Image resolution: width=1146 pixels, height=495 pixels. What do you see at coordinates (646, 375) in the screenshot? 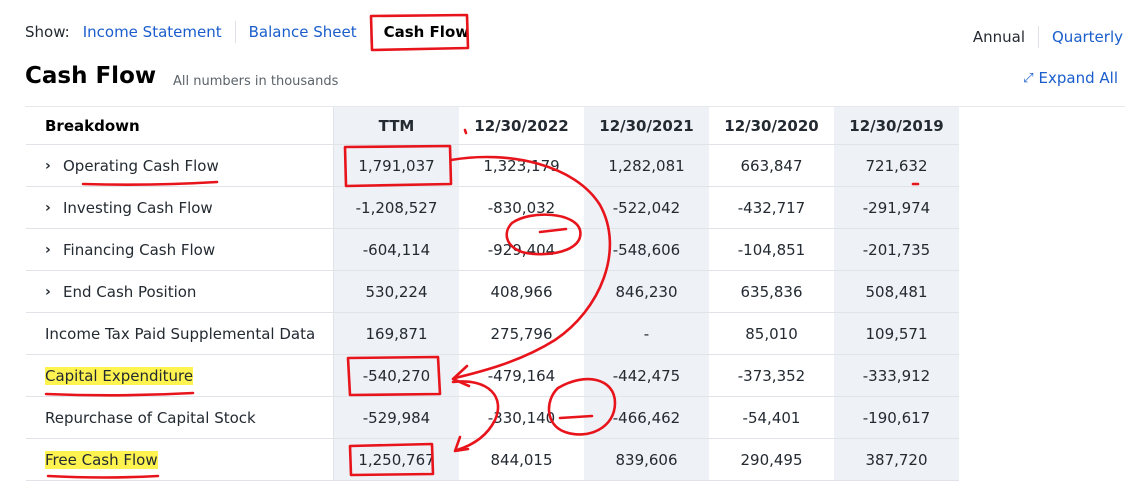
I see `table-cell: -442,475` at bounding box center [646, 375].